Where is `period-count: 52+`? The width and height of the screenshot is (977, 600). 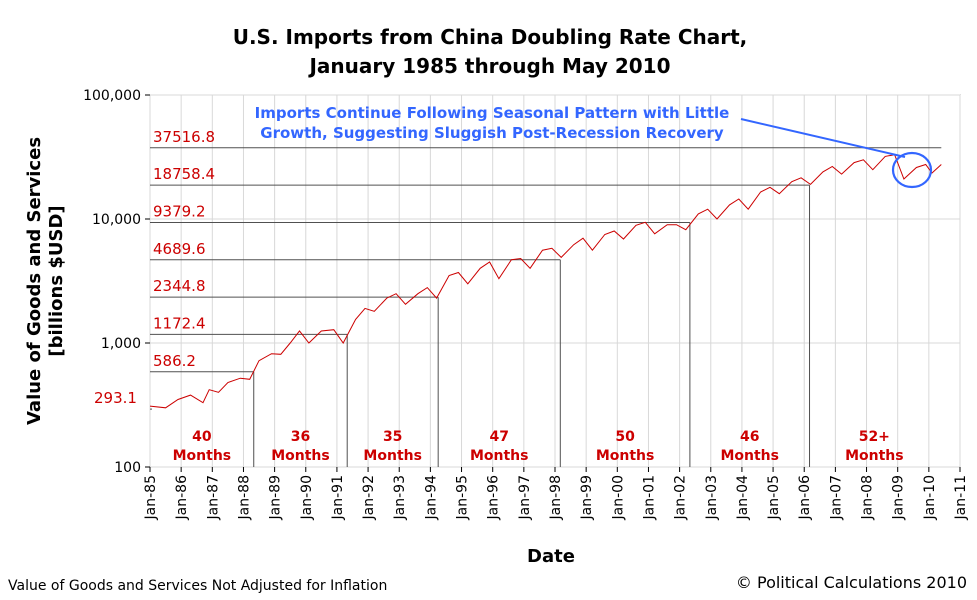
period-count: 52+ is located at coordinates (874, 437).